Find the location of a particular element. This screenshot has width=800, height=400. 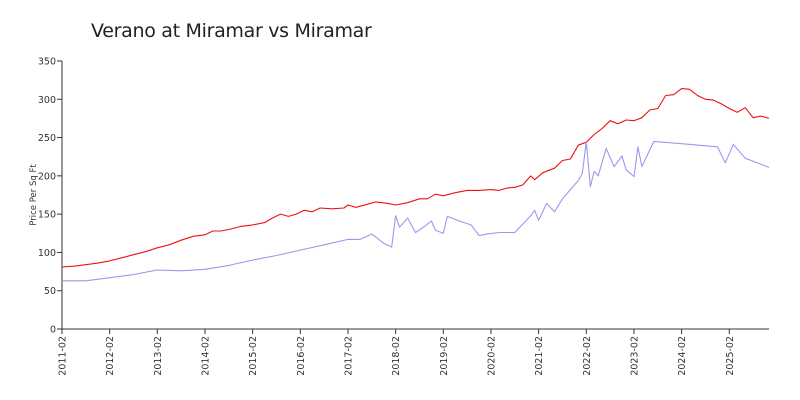

x-tick-label: 2011-02 is located at coordinates (63, 356).